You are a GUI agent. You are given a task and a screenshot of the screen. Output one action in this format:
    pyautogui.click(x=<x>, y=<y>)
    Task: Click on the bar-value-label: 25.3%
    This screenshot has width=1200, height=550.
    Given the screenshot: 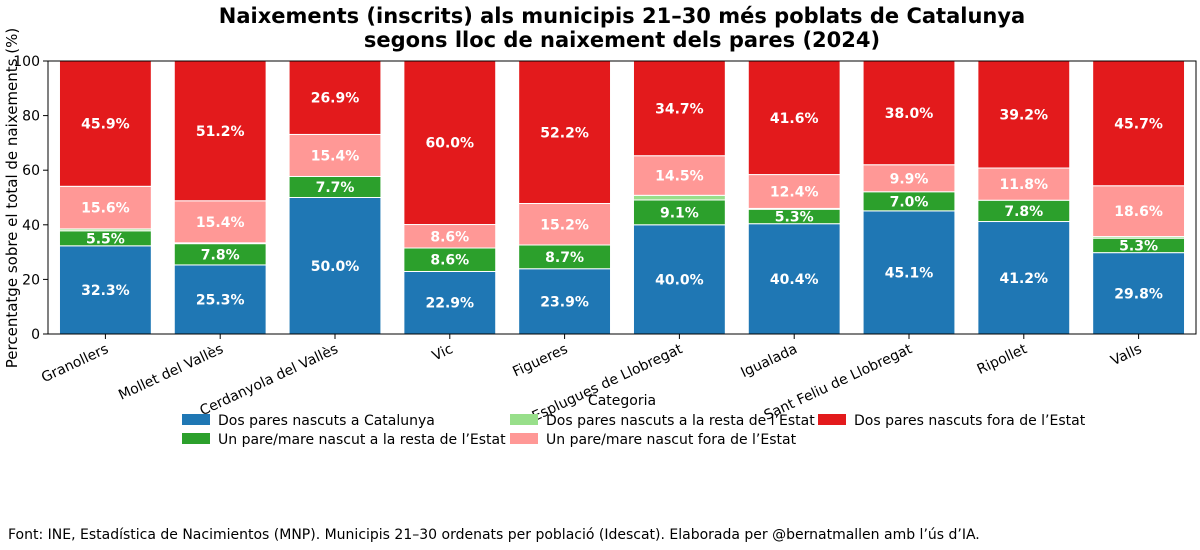 What is the action you would take?
    pyautogui.click(x=220, y=300)
    